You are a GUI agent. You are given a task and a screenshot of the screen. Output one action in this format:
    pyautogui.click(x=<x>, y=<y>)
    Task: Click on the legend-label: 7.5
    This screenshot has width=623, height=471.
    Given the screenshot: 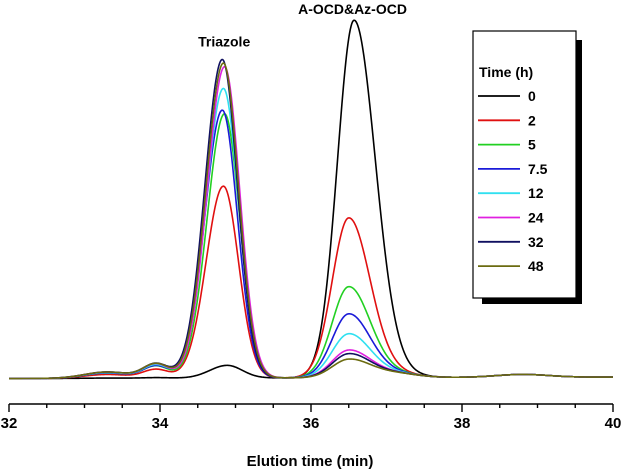 What is the action you would take?
    pyautogui.click(x=538, y=169)
    